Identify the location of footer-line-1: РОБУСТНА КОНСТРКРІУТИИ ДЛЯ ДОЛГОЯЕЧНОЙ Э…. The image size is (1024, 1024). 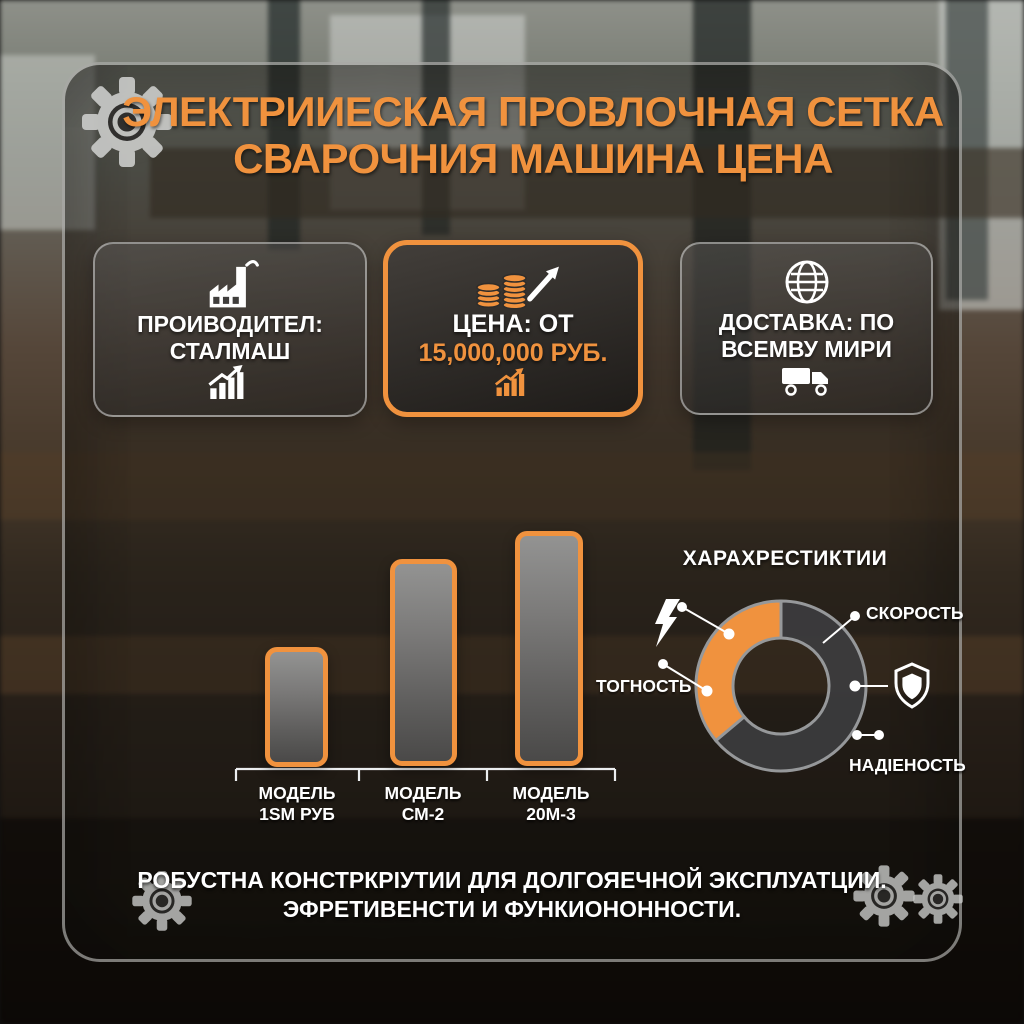
(512, 880).